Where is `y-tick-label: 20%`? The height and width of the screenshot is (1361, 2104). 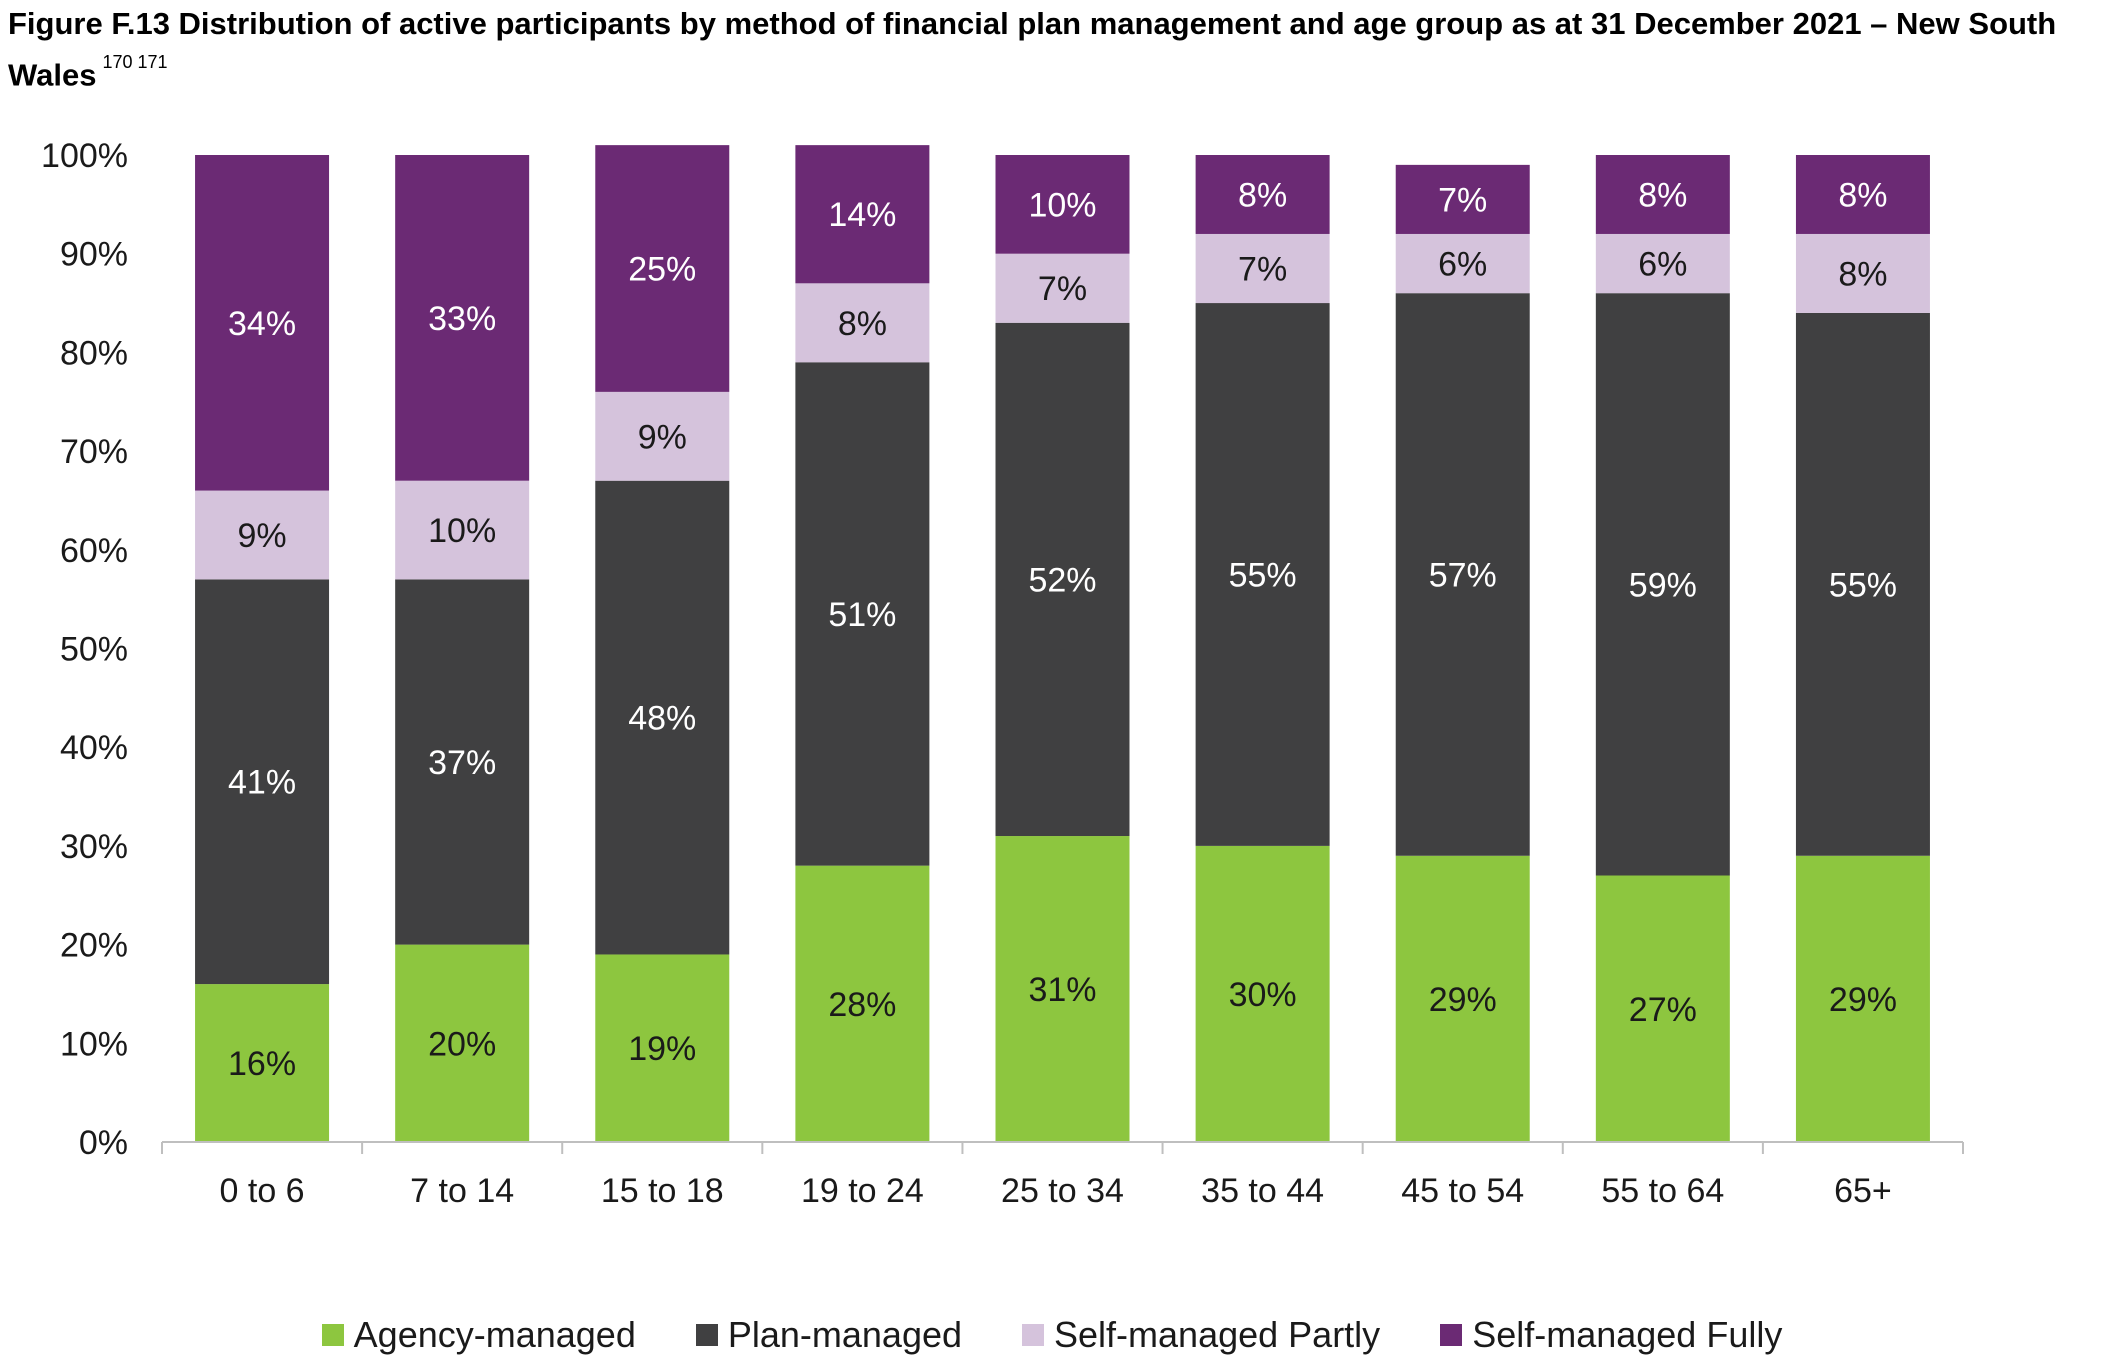 y-tick-label: 20% is located at coordinates (94, 946).